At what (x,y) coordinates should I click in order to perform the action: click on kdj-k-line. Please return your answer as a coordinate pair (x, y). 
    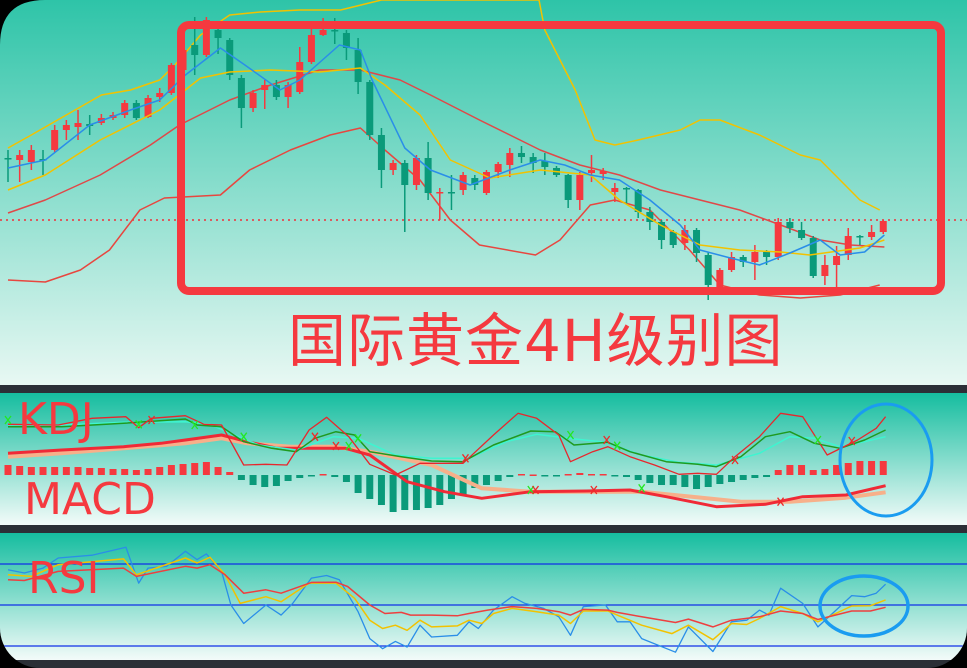
    Looking at the image, I should click on (447, 444).